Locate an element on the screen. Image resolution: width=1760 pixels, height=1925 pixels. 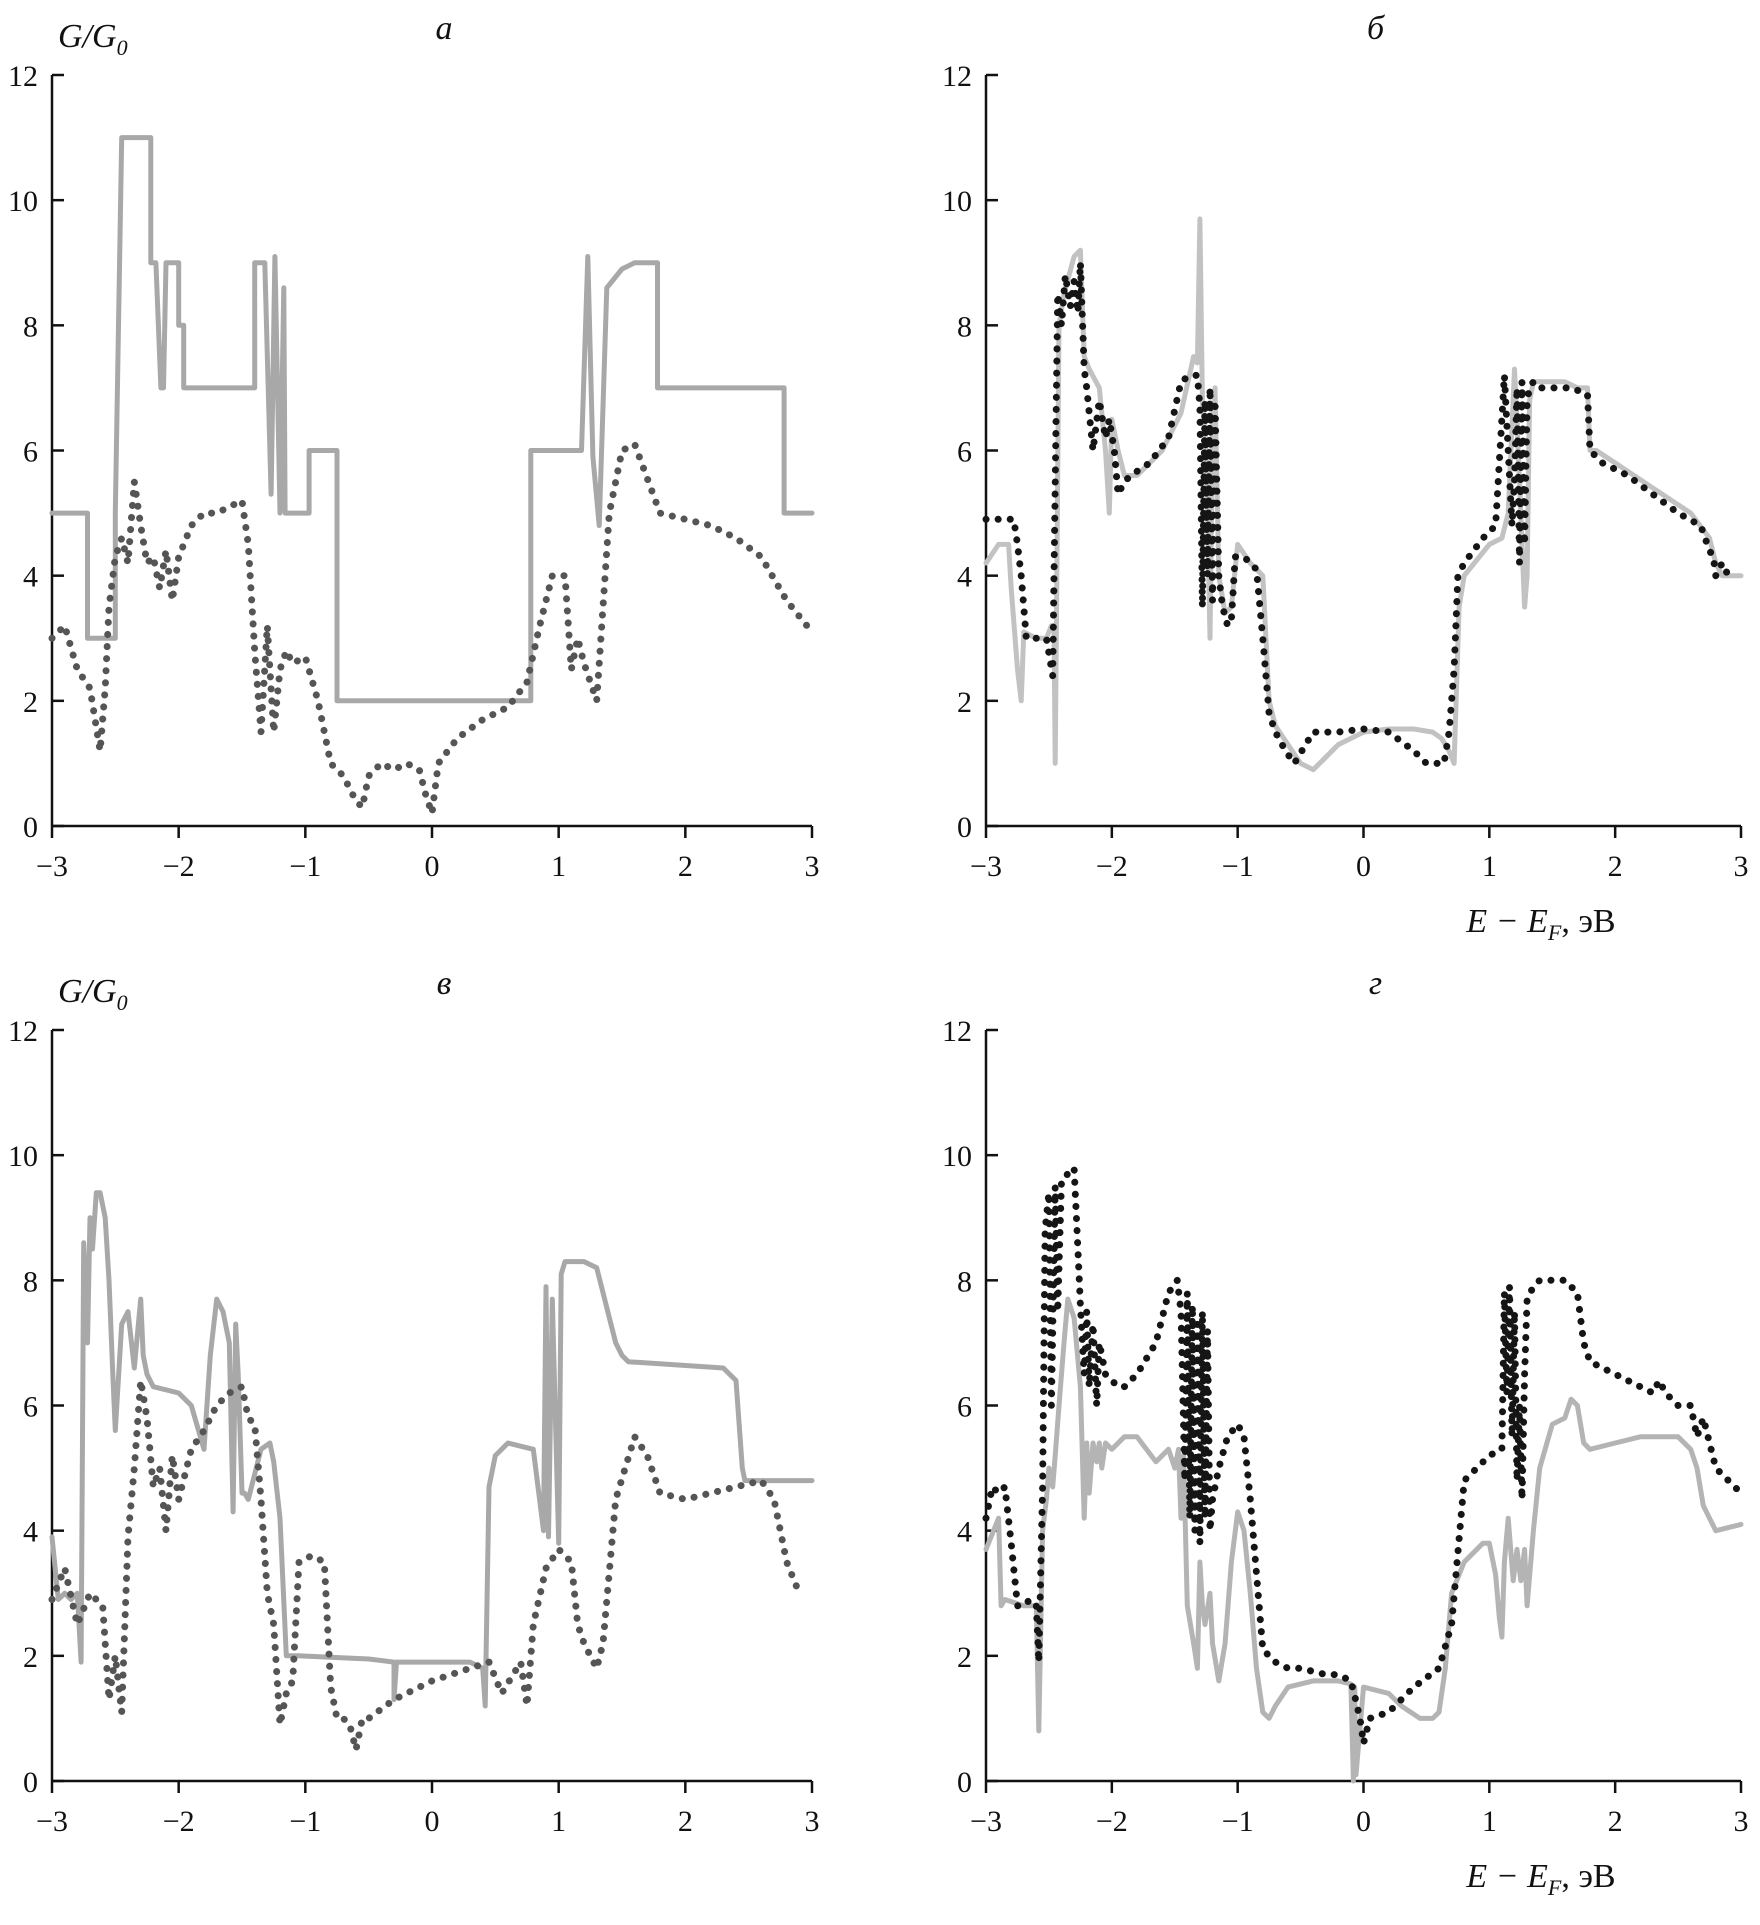
panel-label: а is located at coordinates (444, 28).